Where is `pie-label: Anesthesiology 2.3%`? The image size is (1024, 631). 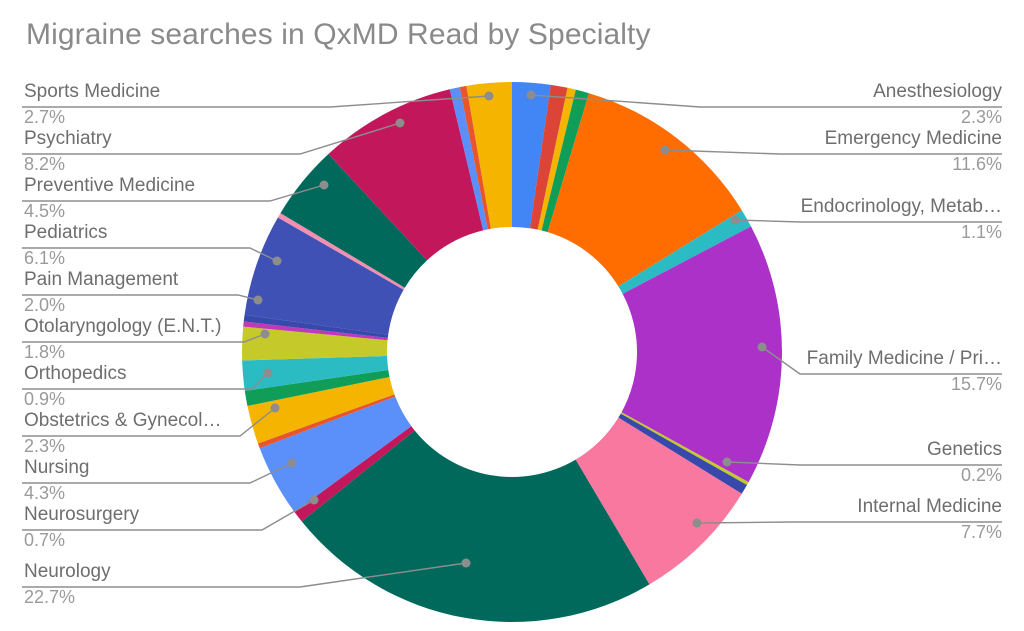 pie-label: Anesthesiology 2.3% is located at coordinates (937, 104).